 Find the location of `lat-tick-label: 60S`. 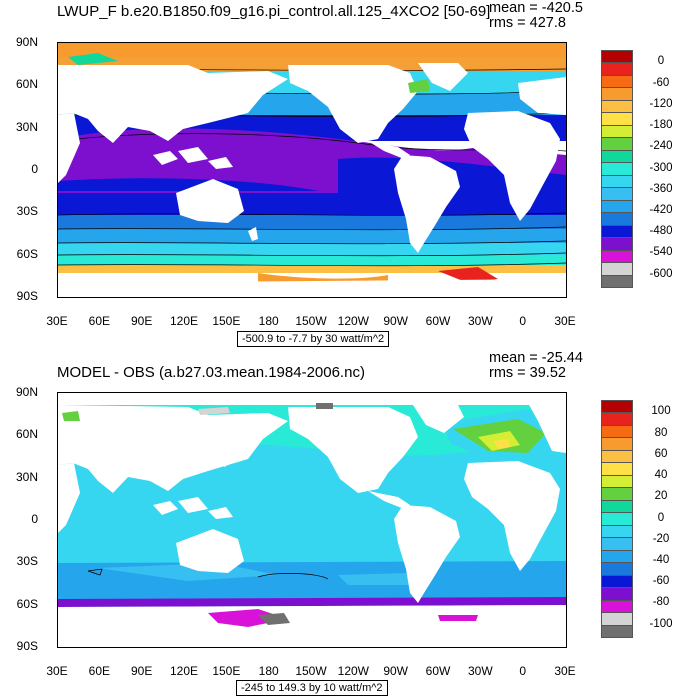

lat-tick-label: 60S is located at coordinates (27, 603).